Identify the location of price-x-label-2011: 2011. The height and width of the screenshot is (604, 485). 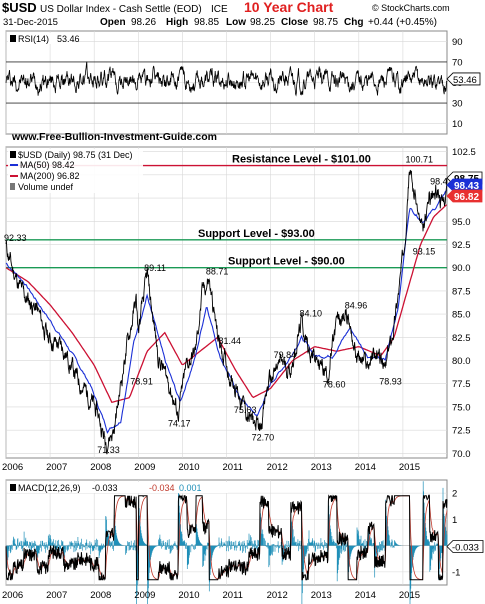
(233, 467).